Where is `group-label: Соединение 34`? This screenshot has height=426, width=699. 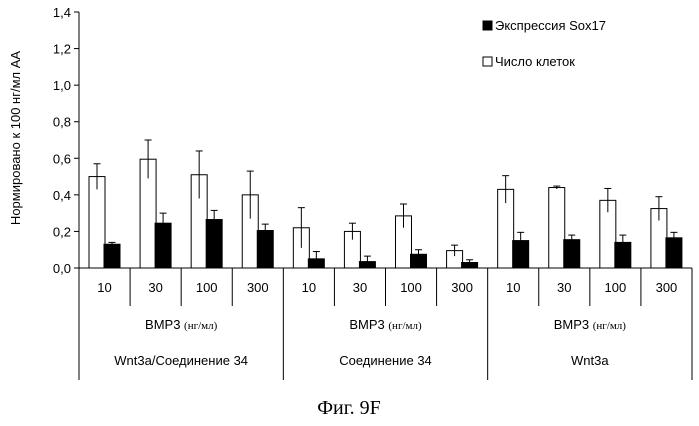 group-label: Соединение 34 is located at coordinates (385, 360).